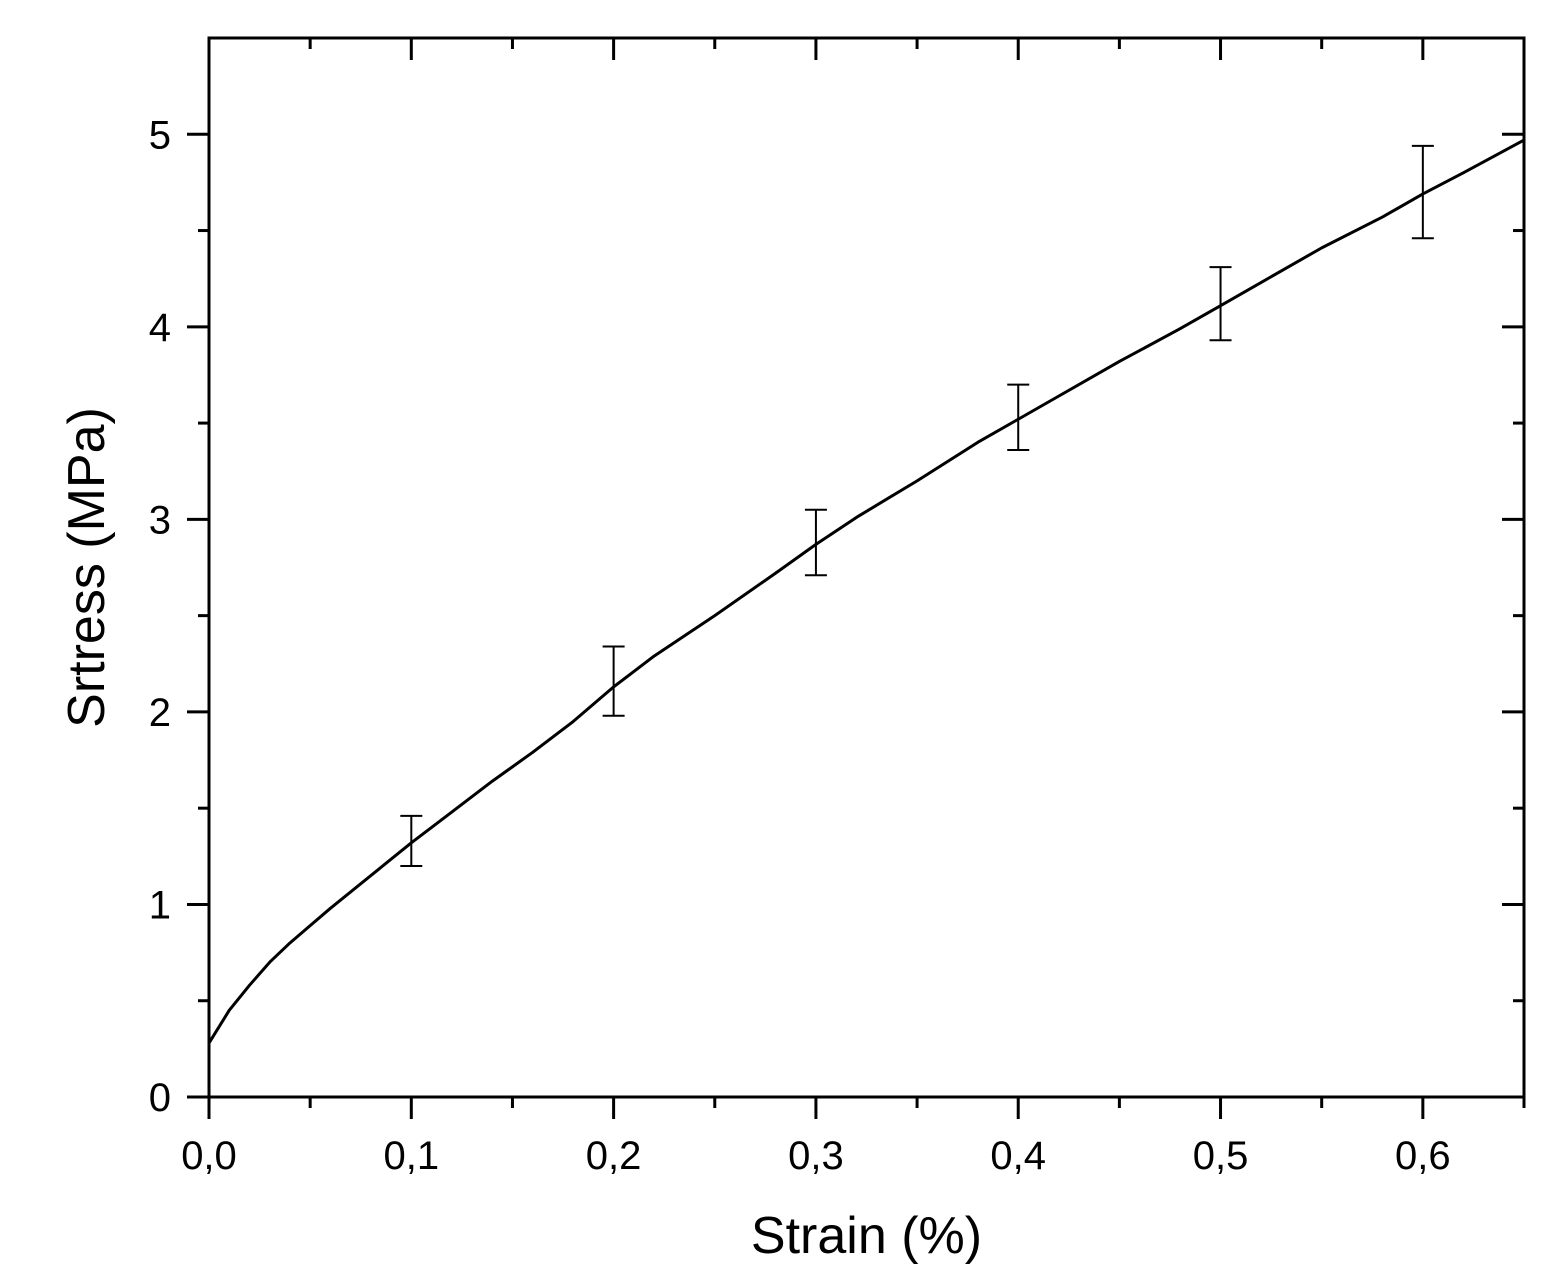 The width and height of the screenshot is (1566, 1288). I want to click on y-tick-label: 5, so click(160, 135).